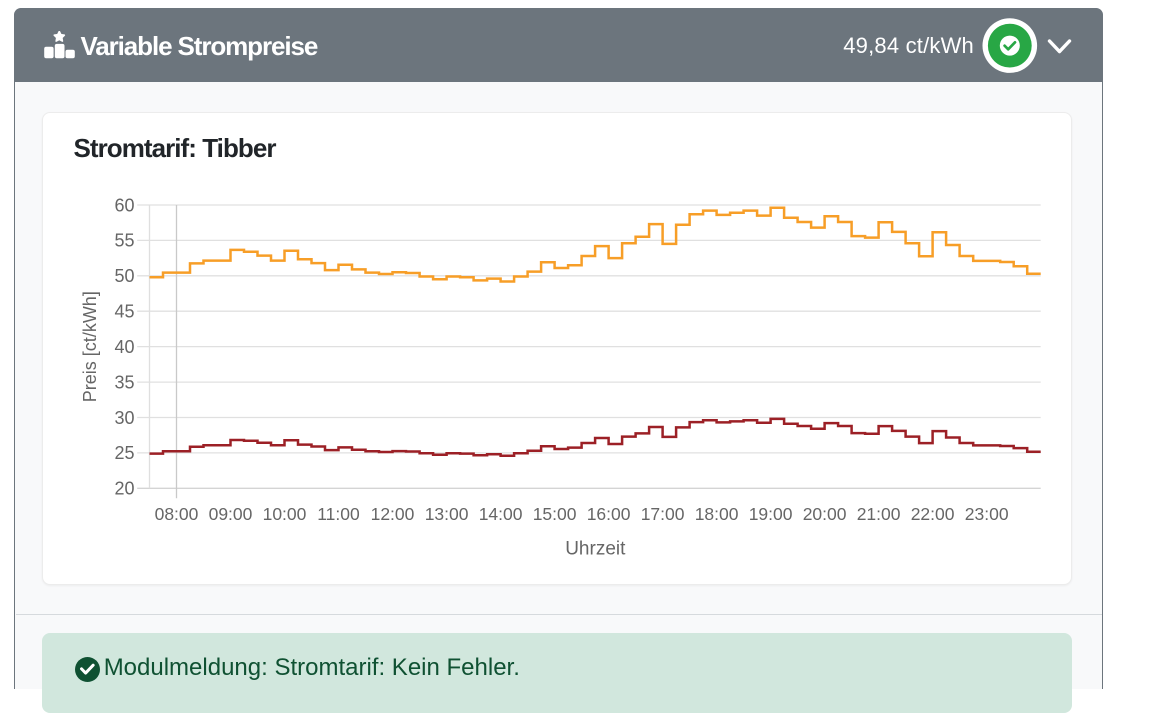  Describe the element at coordinates (447, 514) in the screenshot. I see `svg-text: 13:00` at that location.